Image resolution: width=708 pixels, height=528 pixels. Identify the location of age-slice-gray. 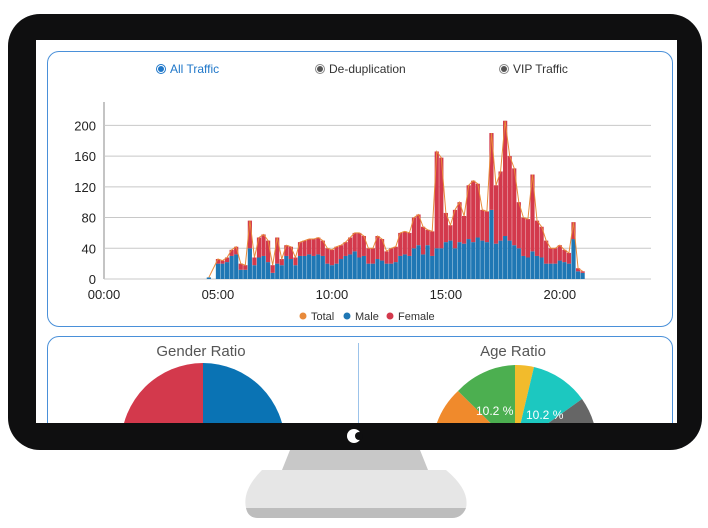
(556, 411).